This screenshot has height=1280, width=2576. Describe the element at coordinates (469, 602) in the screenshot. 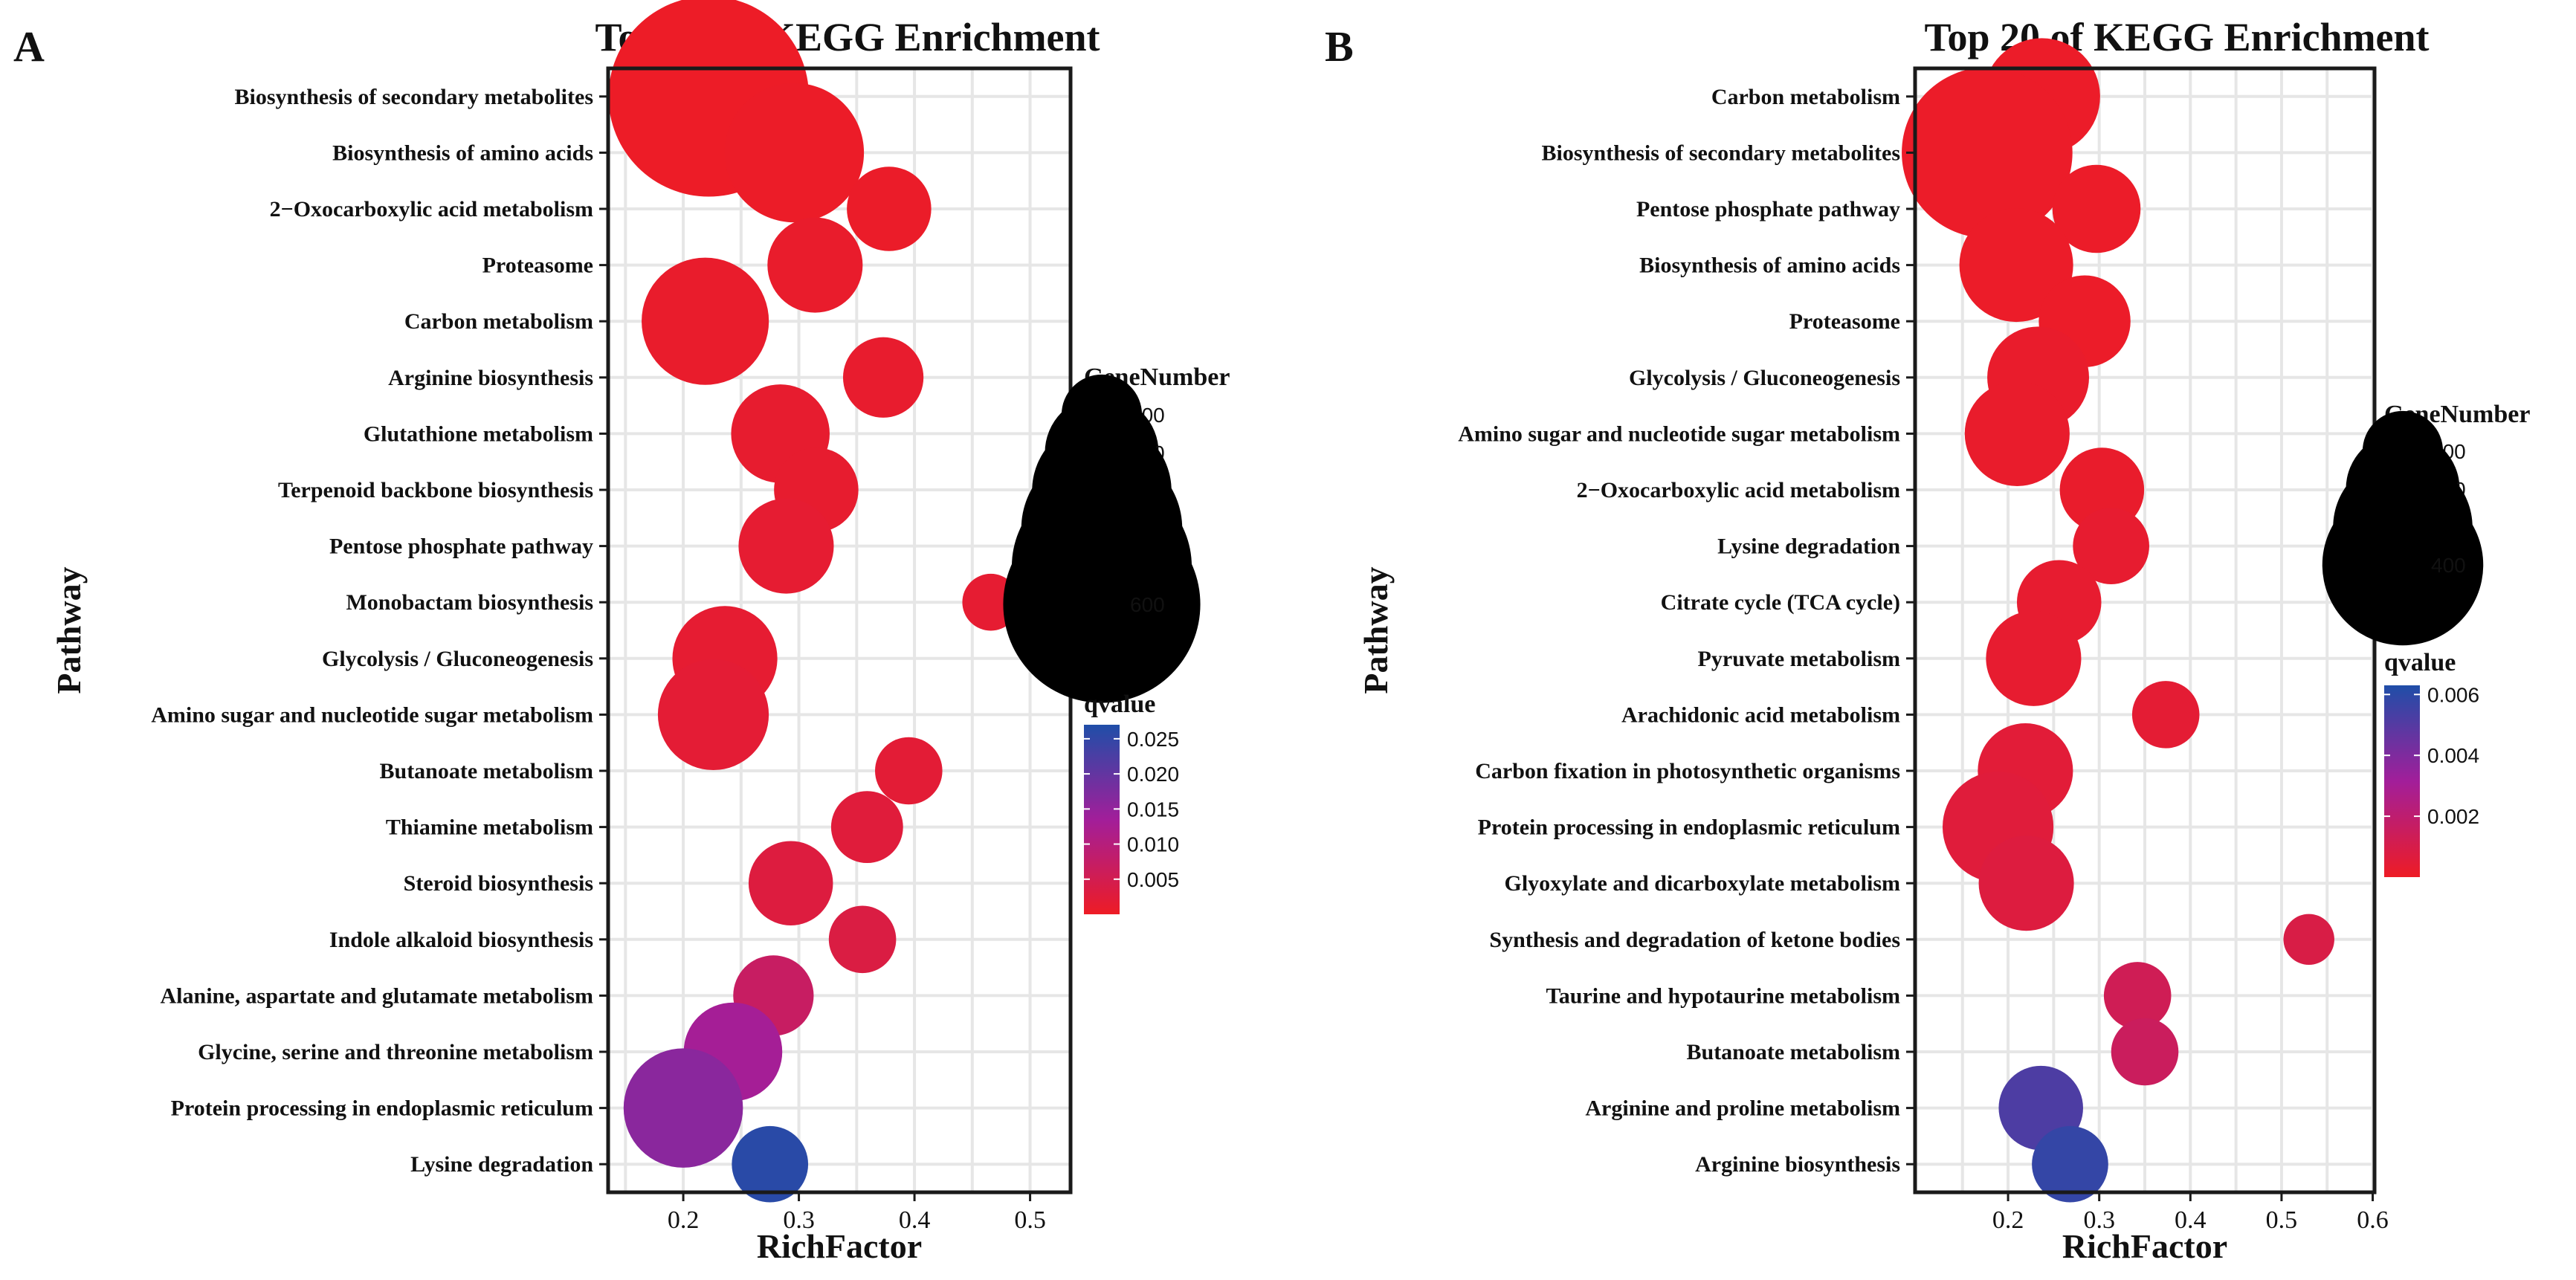

I see `pathway-label: Monobactam biosynthesis` at that location.